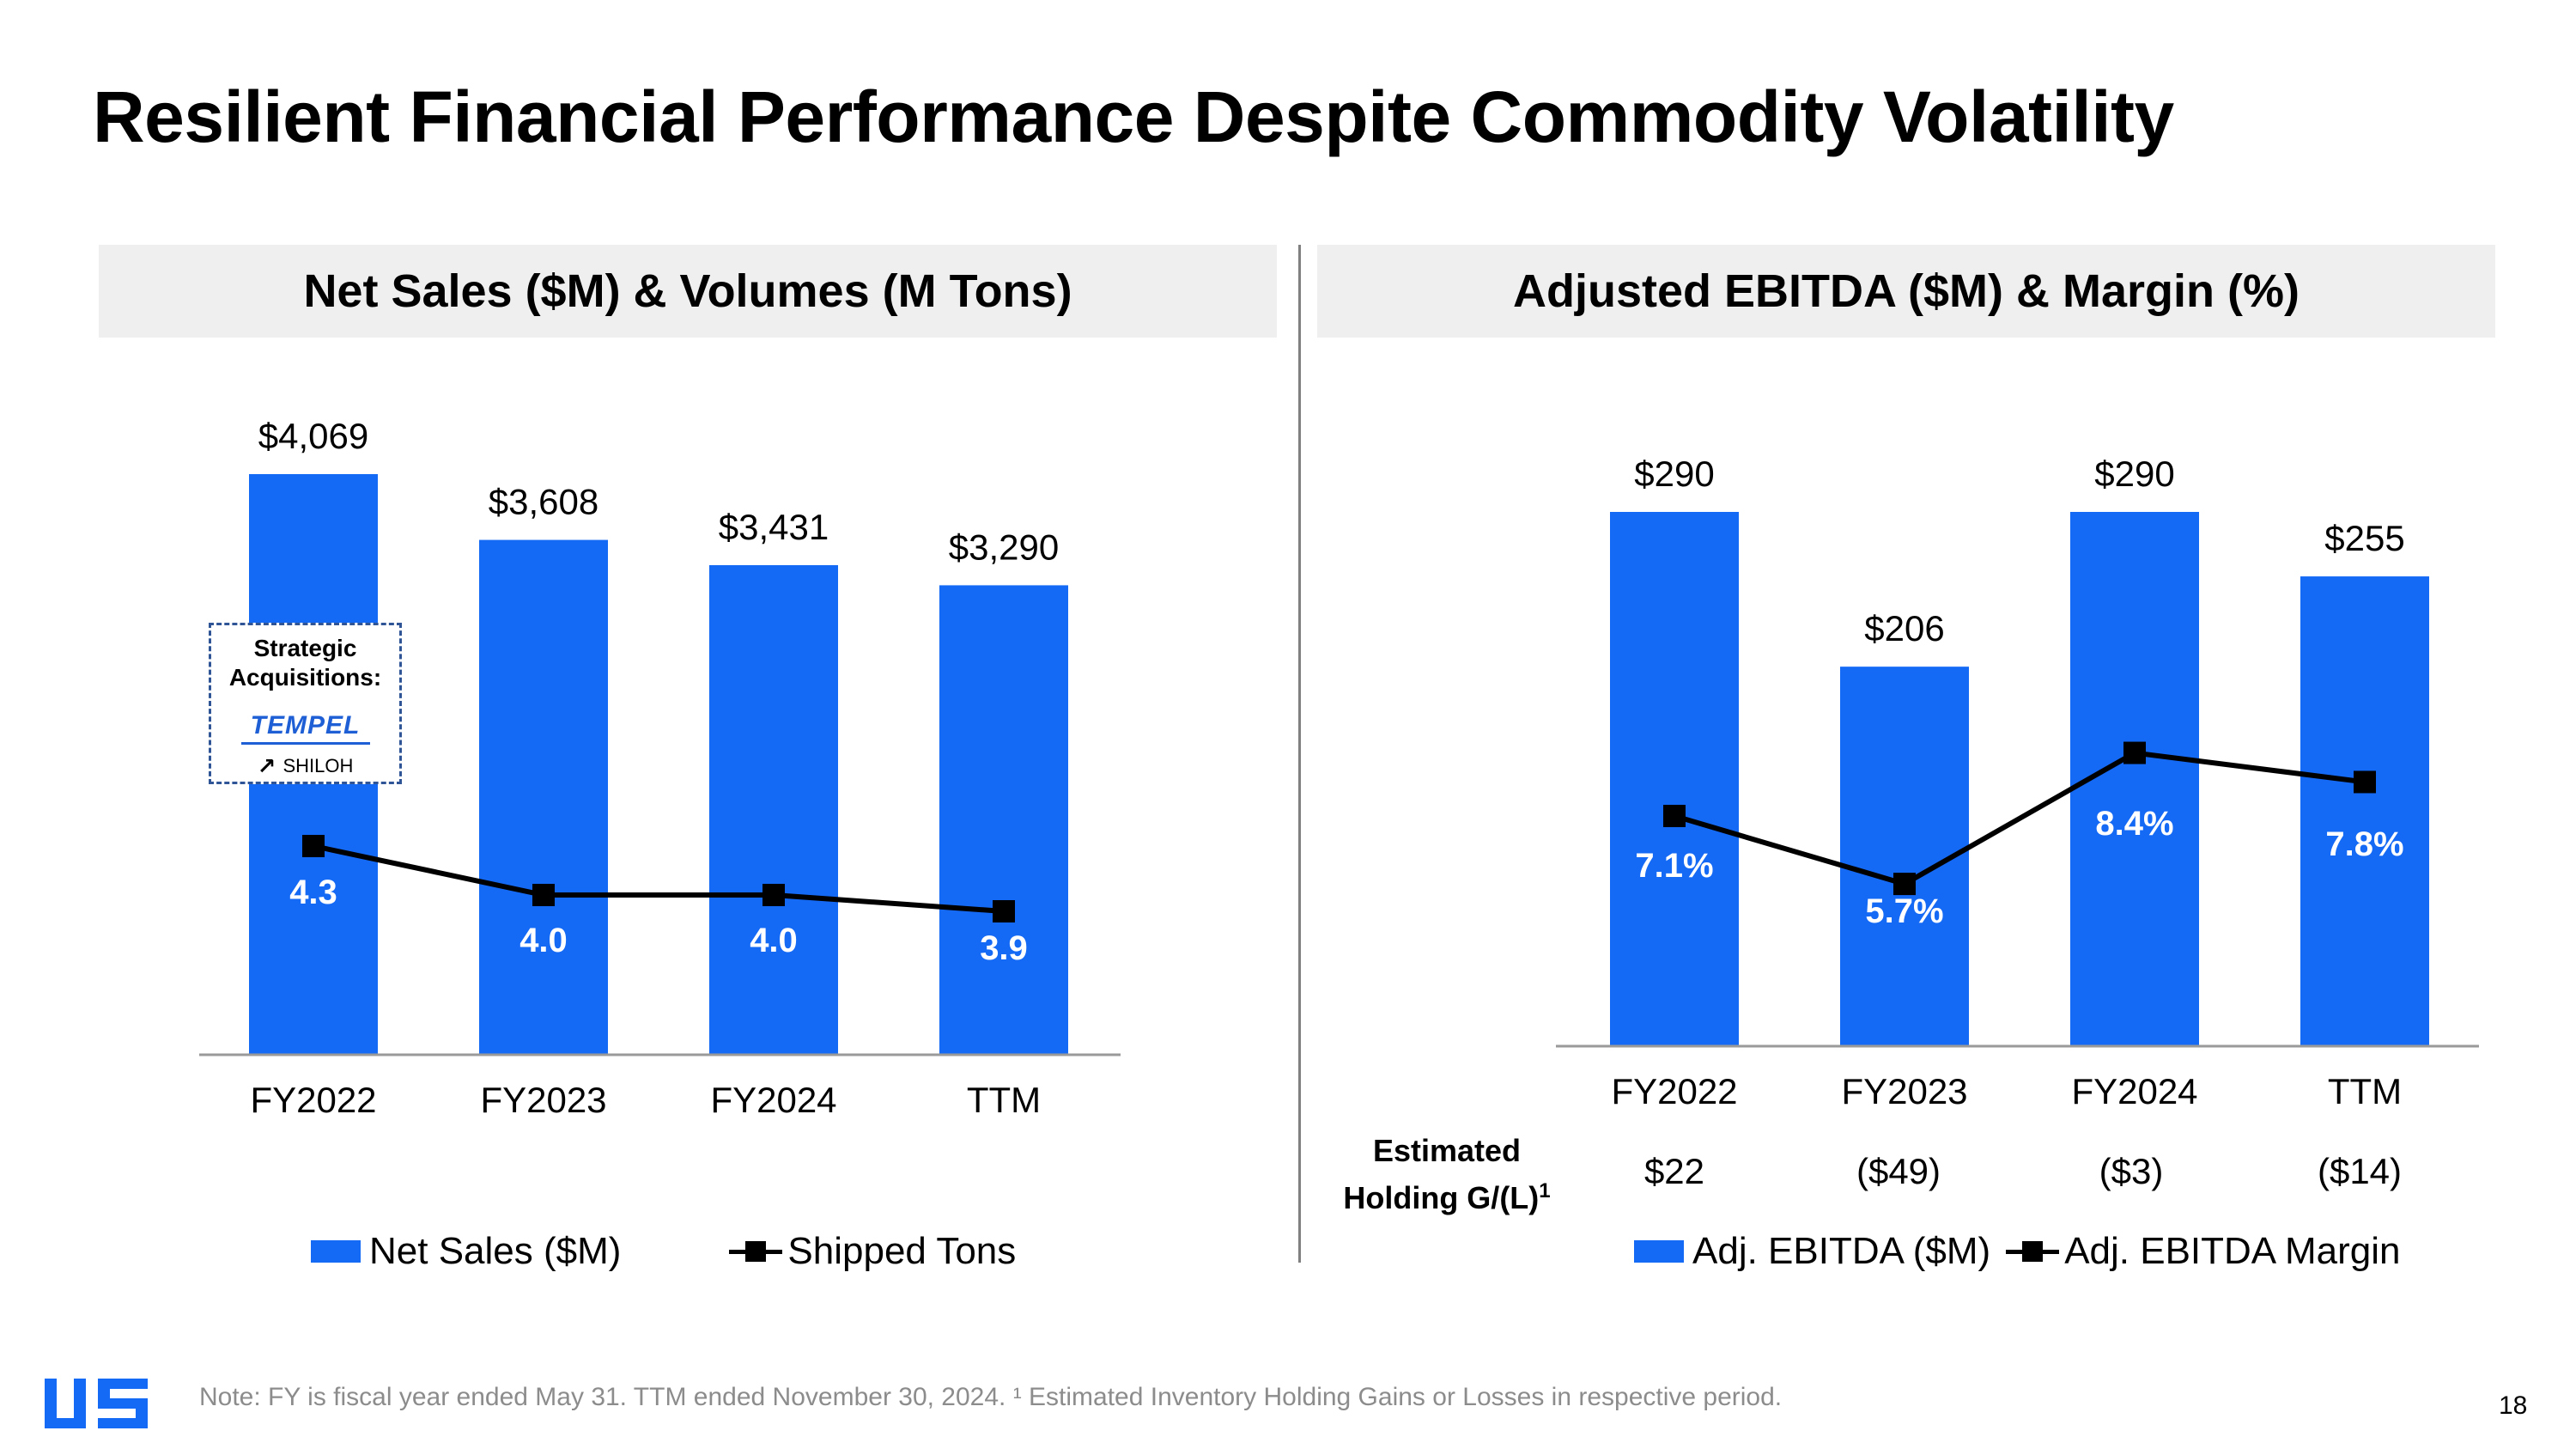 This screenshot has height=1449, width=2576. What do you see at coordinates (663, 1251) in the screenshot?
I see `net-sales-legend: Net Sales ($M) Shipped Tons` at bounding box center [663, 1251].